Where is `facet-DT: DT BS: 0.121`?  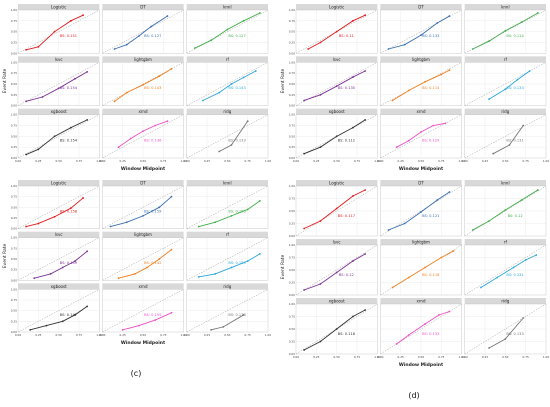 facet-DT: DT BS: 0.121 is located at coordinates (421, 208).